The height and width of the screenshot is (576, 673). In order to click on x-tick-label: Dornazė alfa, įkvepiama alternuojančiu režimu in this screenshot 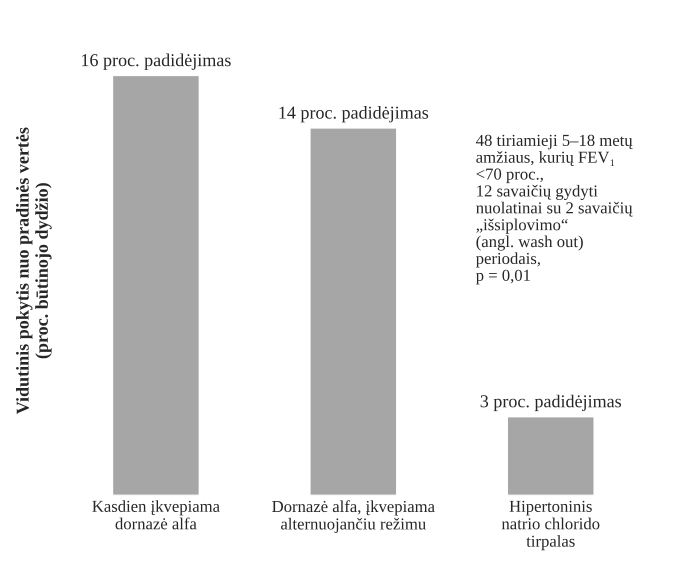, I will do `click(353, 516)`.